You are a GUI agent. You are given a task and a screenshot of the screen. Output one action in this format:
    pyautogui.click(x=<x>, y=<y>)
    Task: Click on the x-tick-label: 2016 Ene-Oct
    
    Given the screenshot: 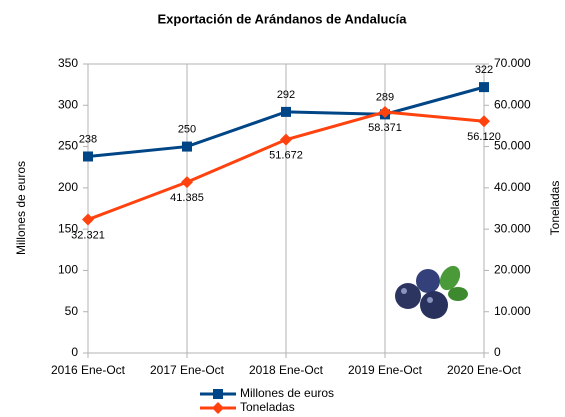 What is the action you would take?
    pyautogui.click(x=88, y=370)
    